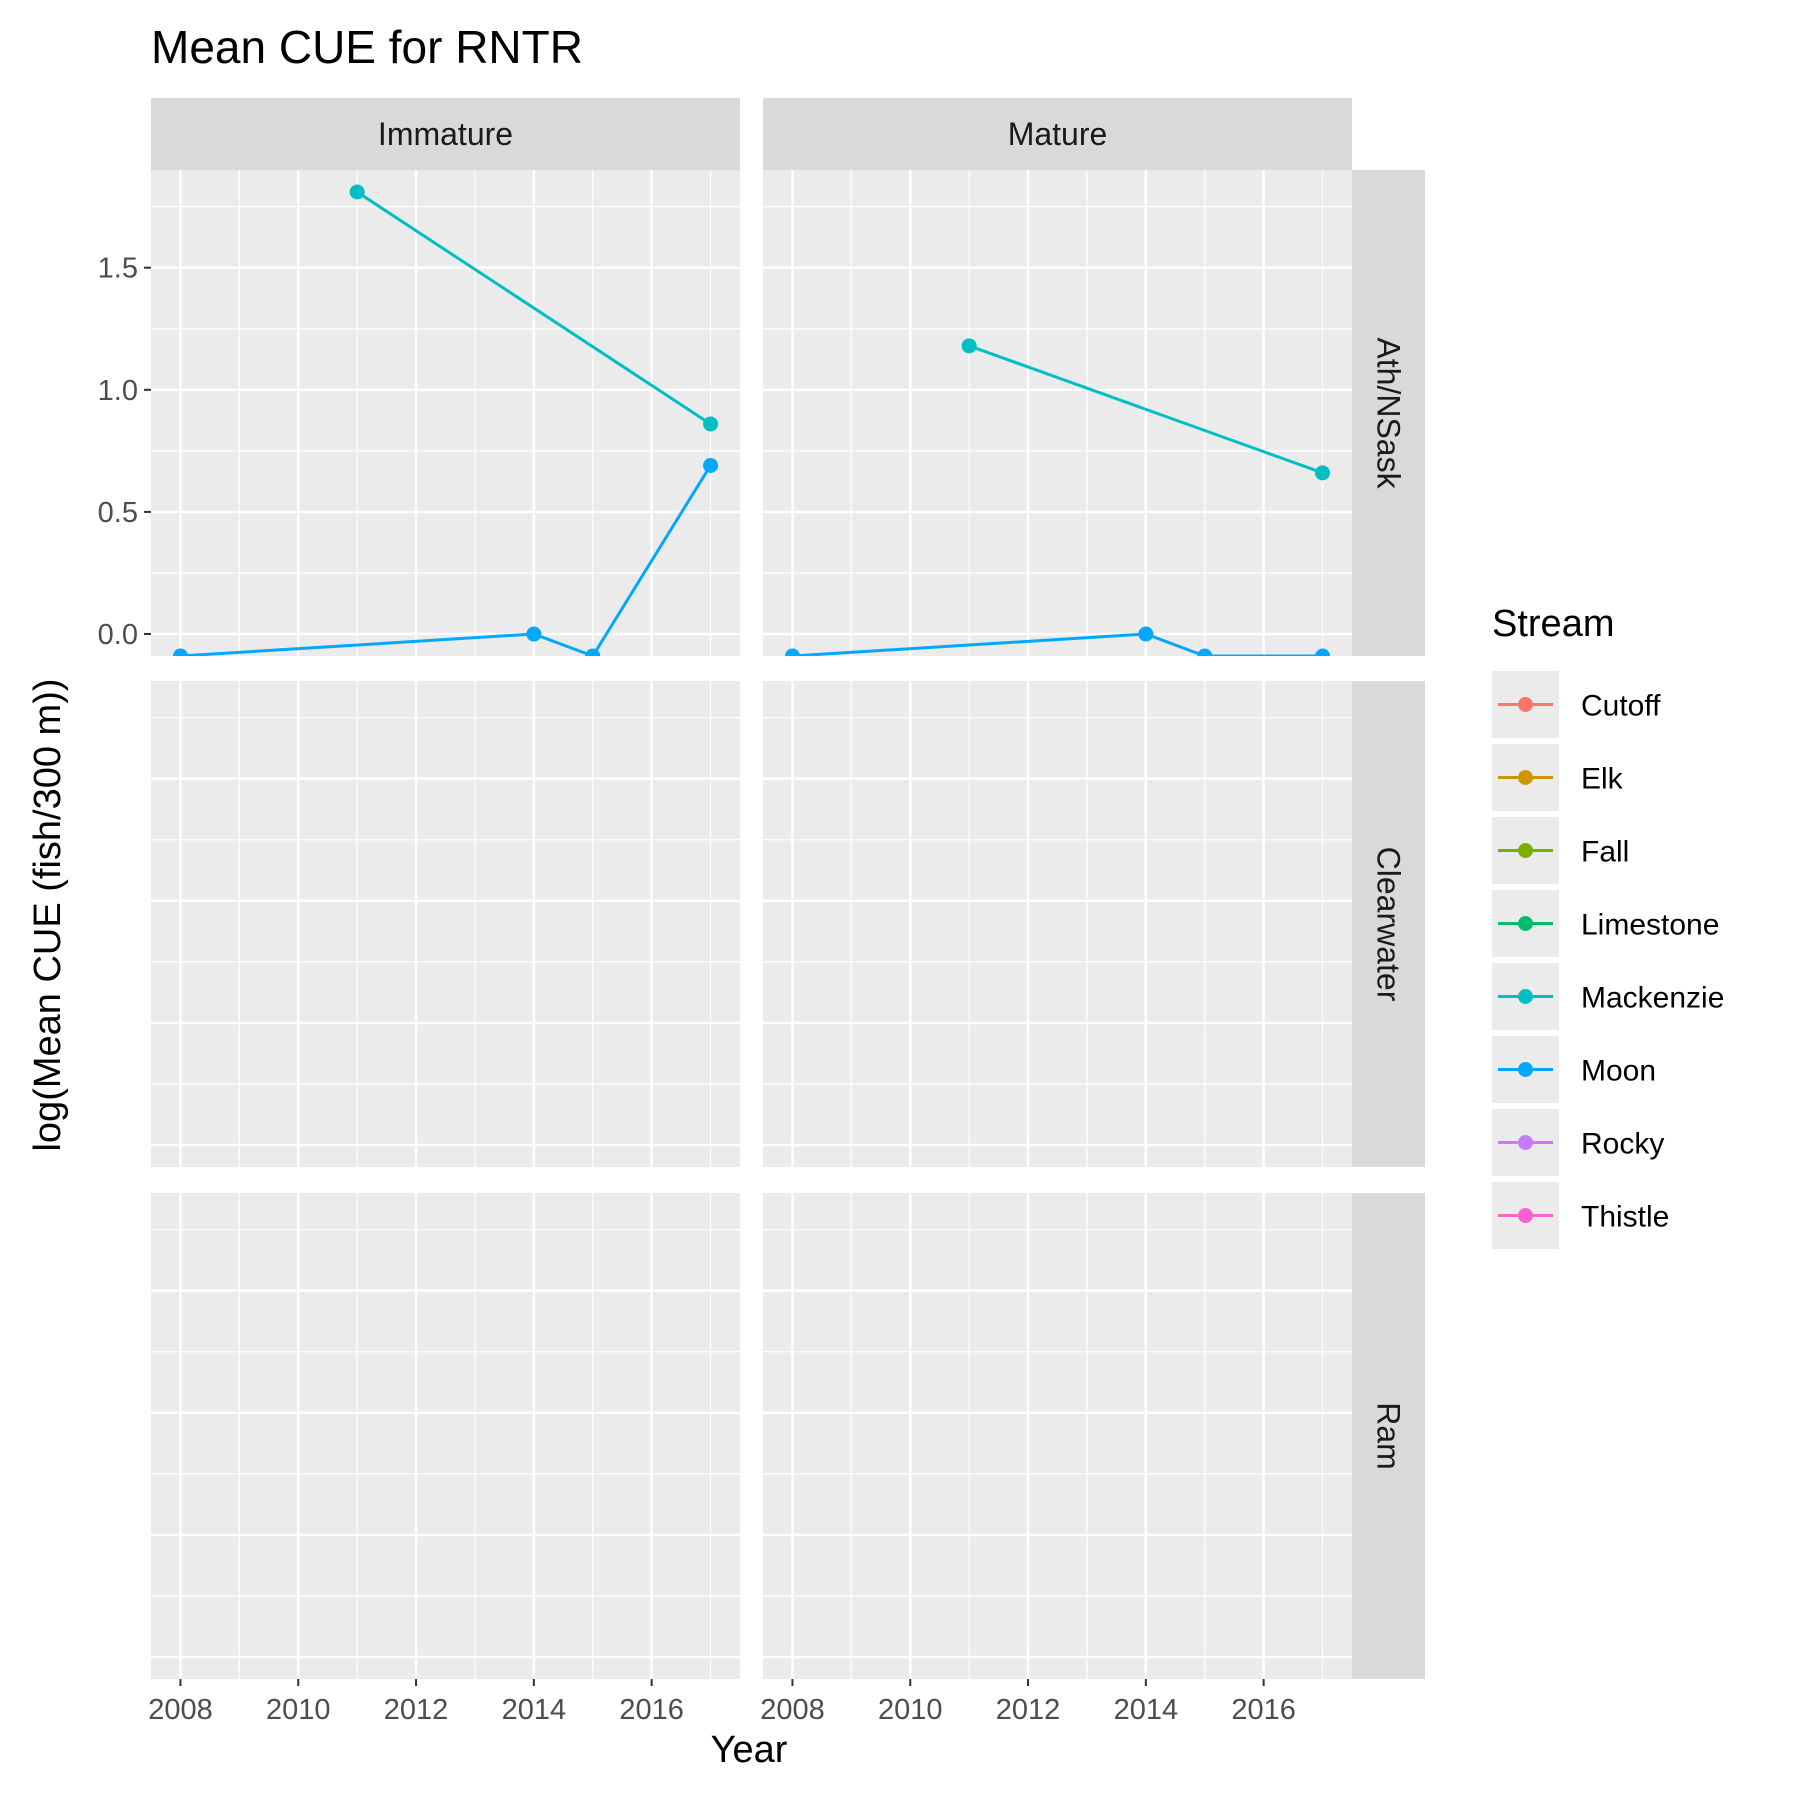  I want to click on panel-immature-ath-nsask, so click(445, 413).